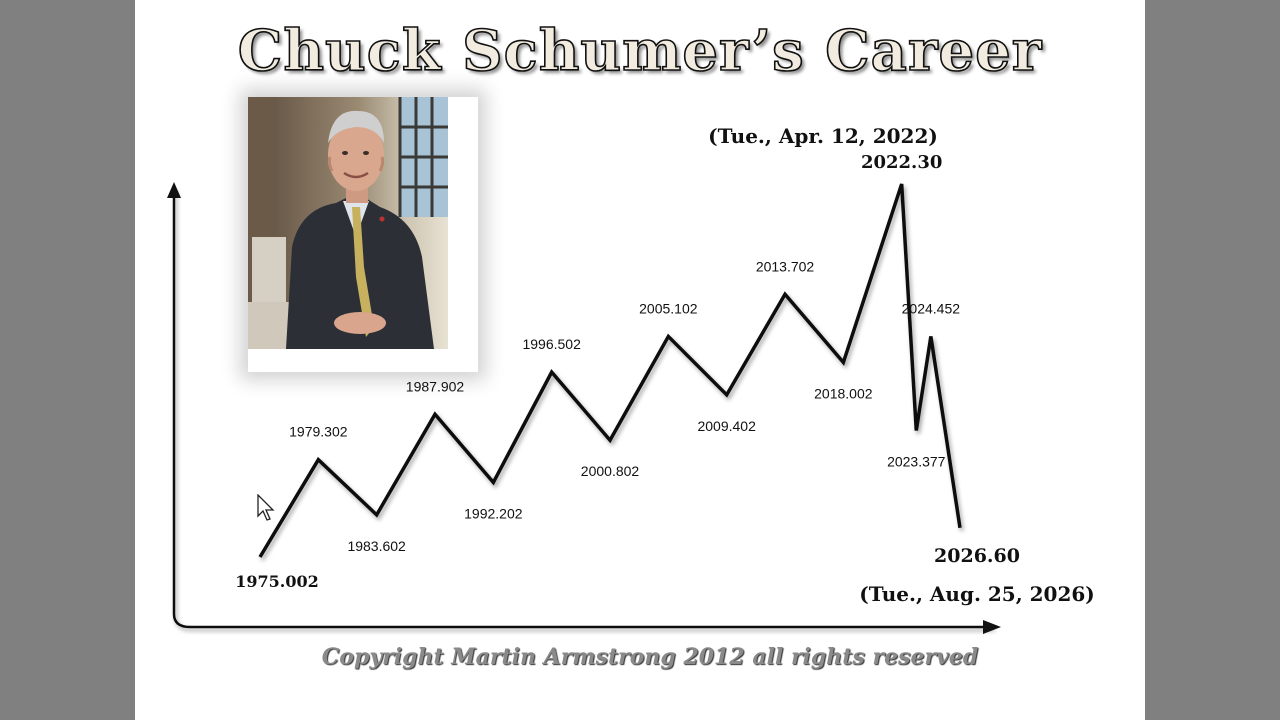  Describe the element at coordinates (843, 393) in the screenshot. I see `point-label: 2018.002` at that location.